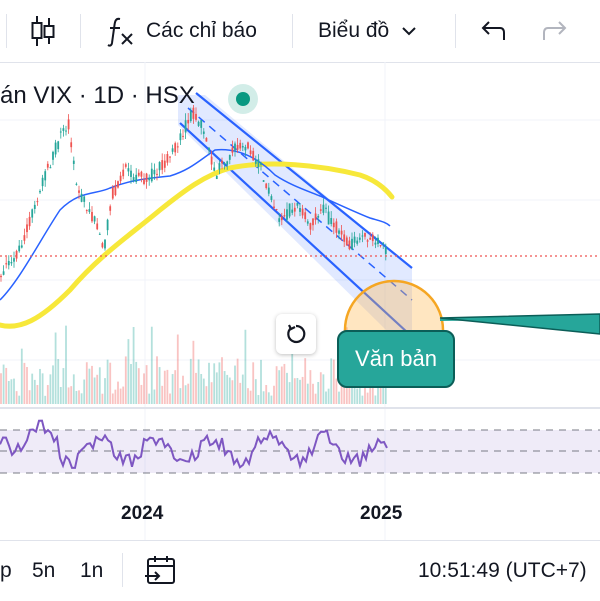 Image resolution: width=600 pixels, height=601 pixels. What do you see at coordinates (381, 513) in the screenshot?
I see `x-axis-label-2025: 2025` at bounding box center [381, 513].